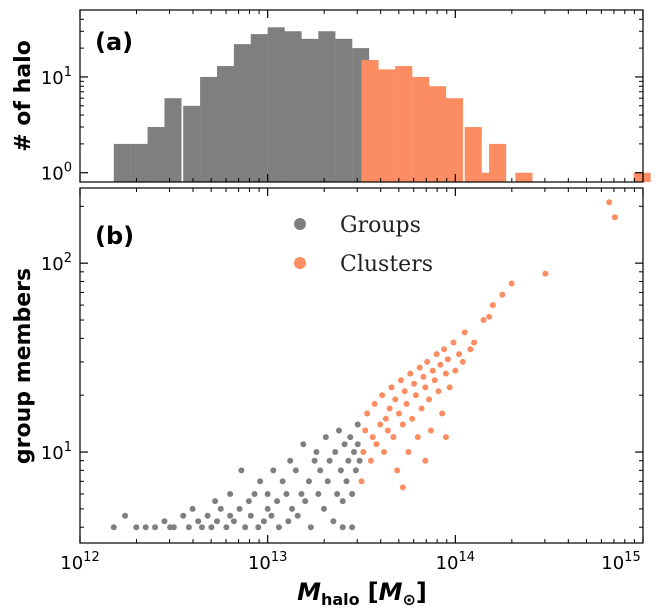  Describe the element at coordinates (56, 77) in the screenshot. I see `histogram-ytick-label-1: 10¹` at that location.